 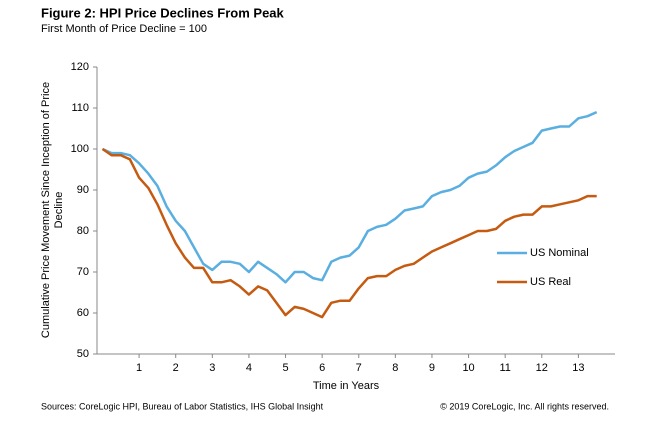 What do you see at coordinates (346, 386) in the screenshot?
I see `x-axis-label: Time in Years` at bounding box center [346, 386].